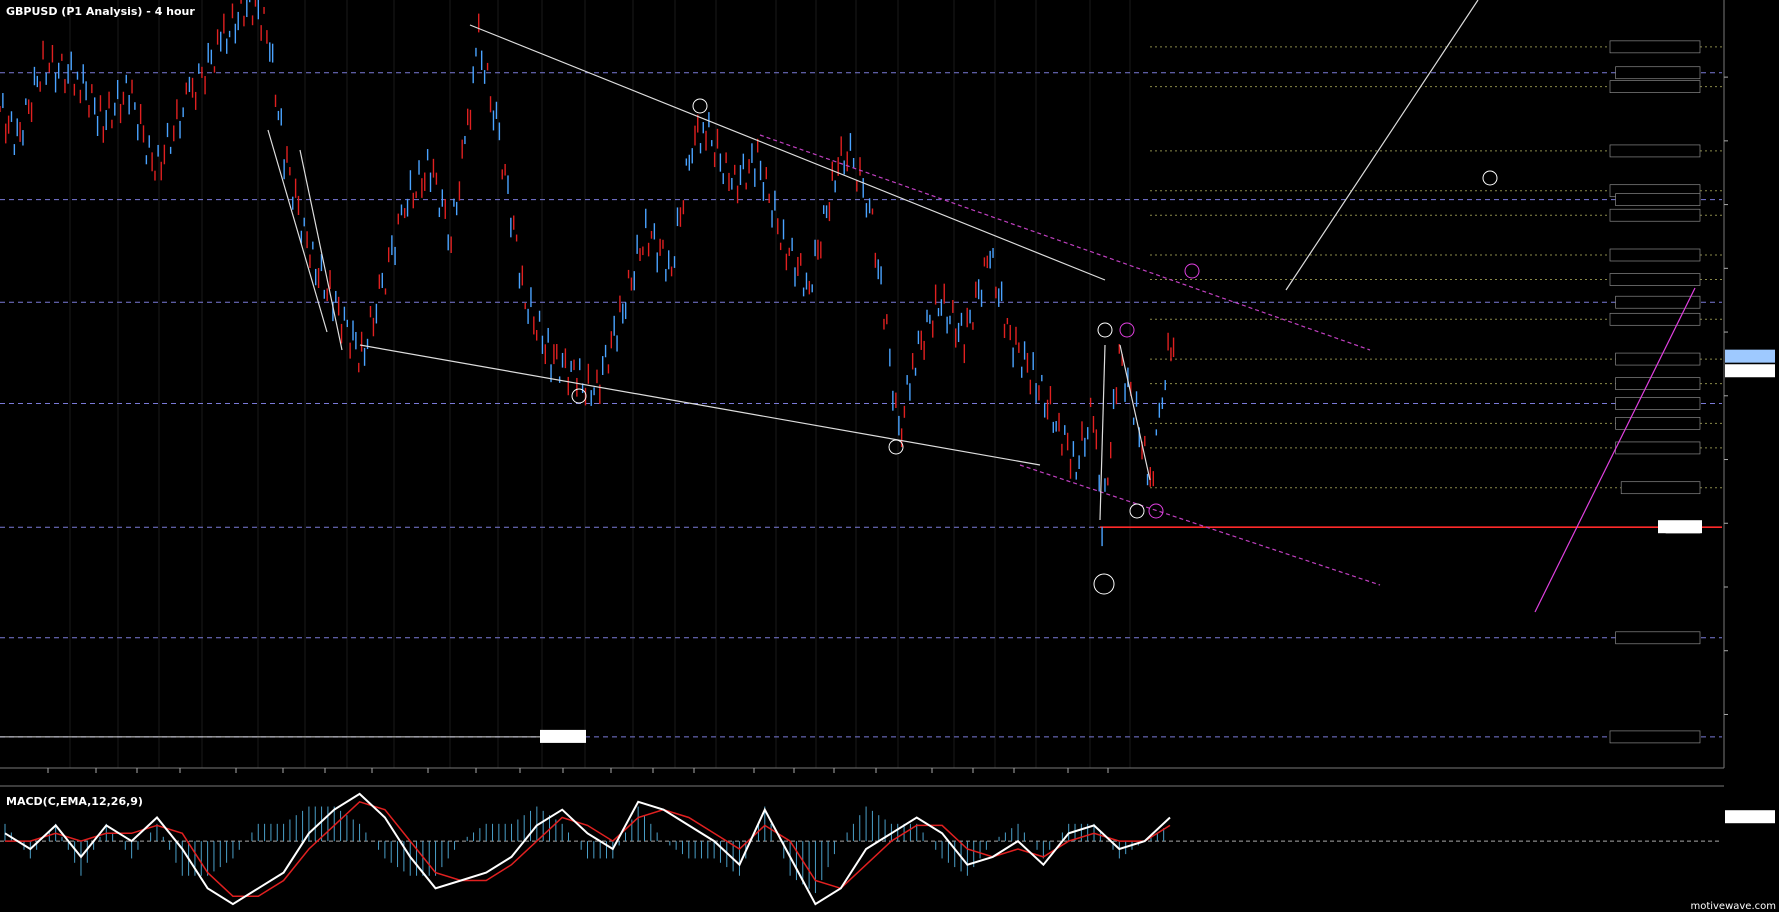 This screenshot has height=912, width=1779. Describe the element at coordinates (1750, 356) in the screenshot. I see `high-price-badge` at that location.